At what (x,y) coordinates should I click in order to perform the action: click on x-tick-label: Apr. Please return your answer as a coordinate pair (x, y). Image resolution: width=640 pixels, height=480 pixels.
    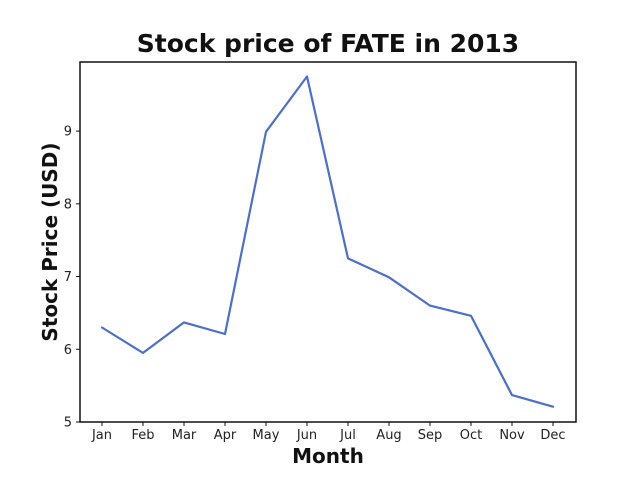
    Looking at the image, I should click on (225, 435).